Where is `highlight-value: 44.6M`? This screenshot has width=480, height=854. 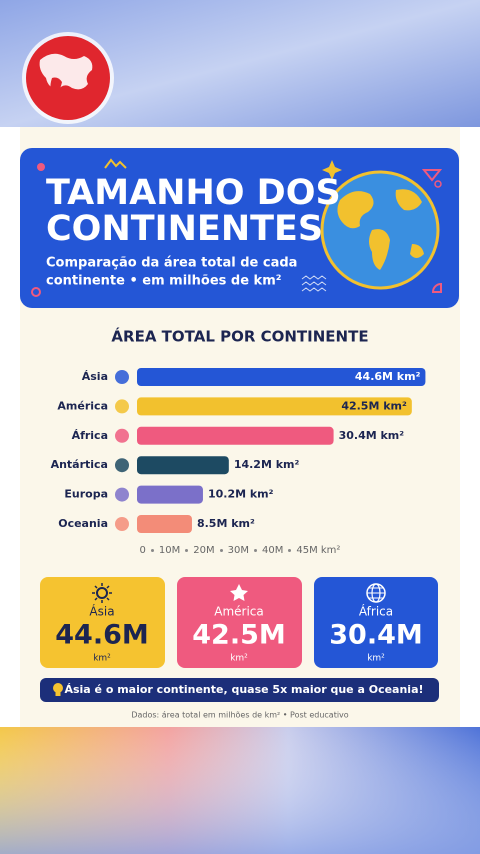
highlight-value: 44.6M is located at coordinates (102, 635).